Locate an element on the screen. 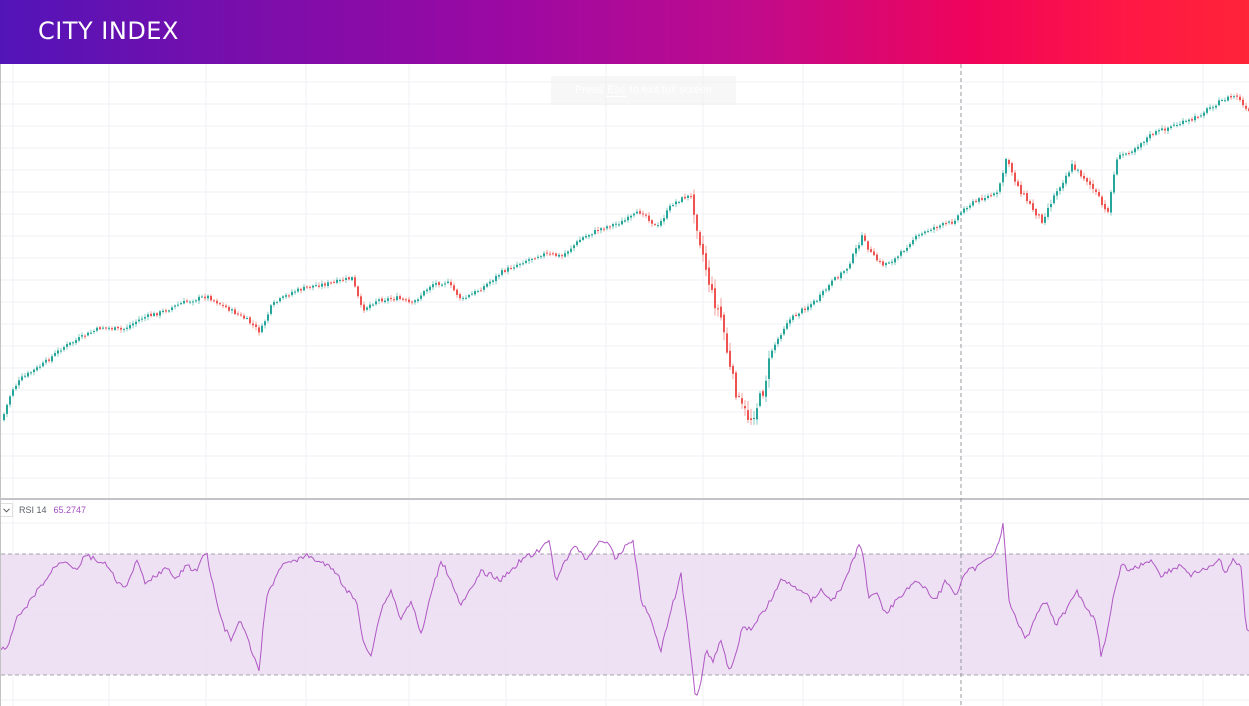 The image size is (1249, 706). fullscreen-toast: Press Esc to exit full screen is located at coordinates (643, 90).